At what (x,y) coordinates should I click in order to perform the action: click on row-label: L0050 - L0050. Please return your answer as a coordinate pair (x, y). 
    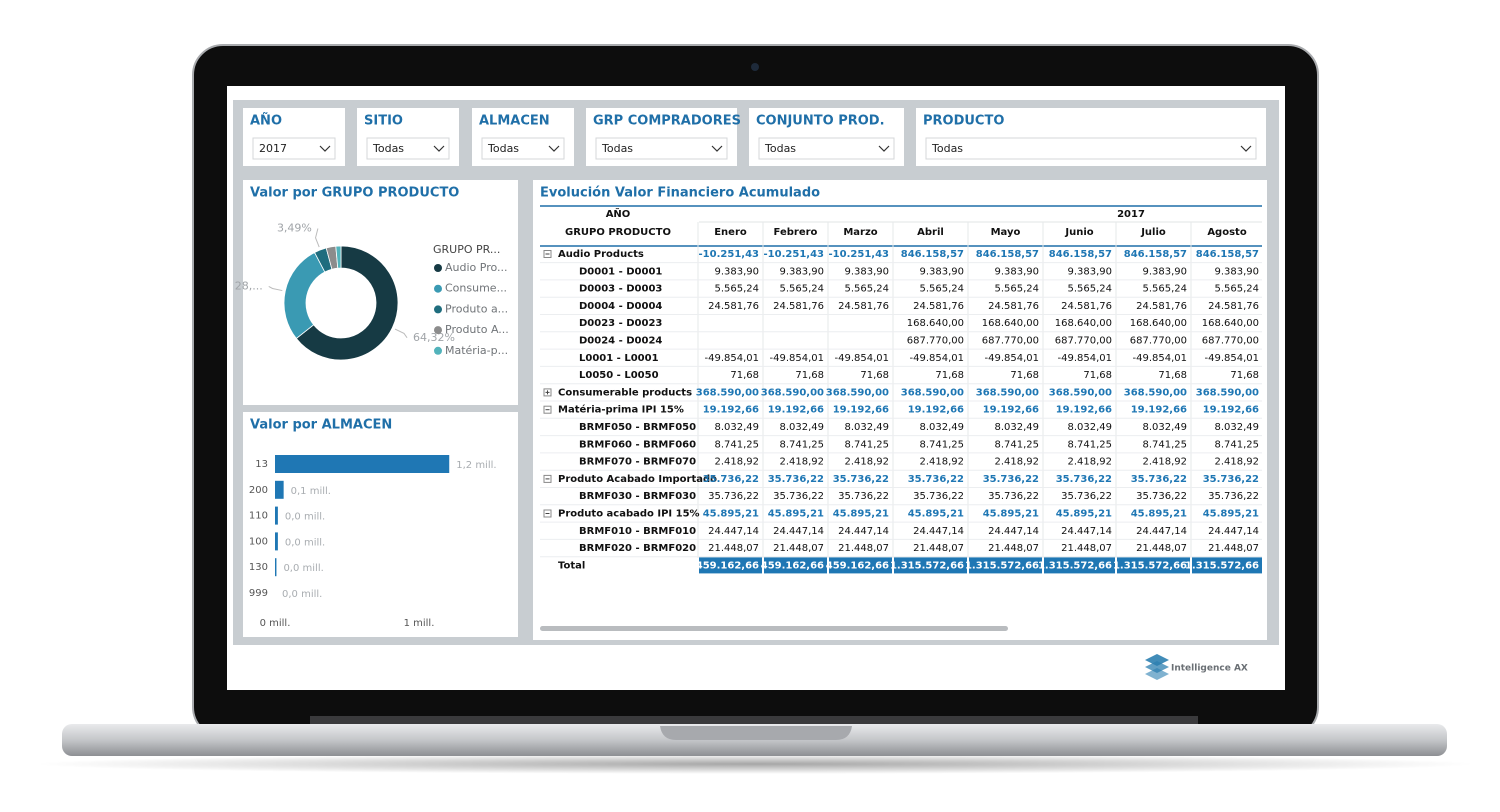
    Looking at the image, I should click on (619, 375).